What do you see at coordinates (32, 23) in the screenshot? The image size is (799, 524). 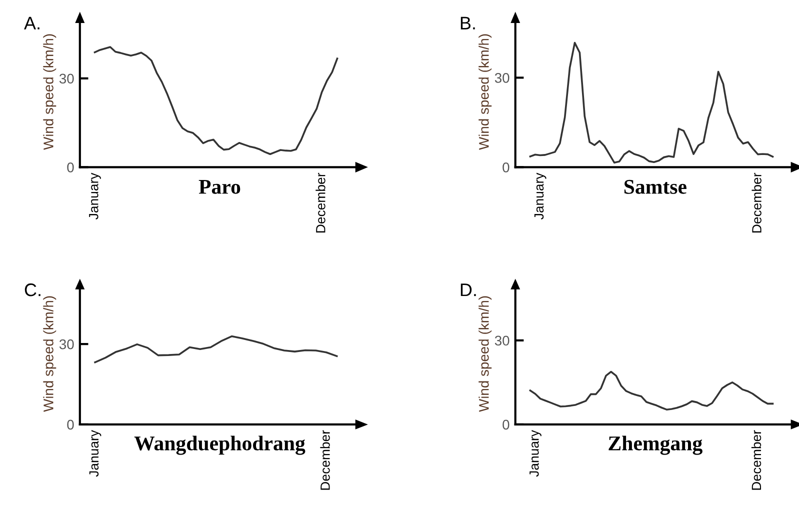 I see `text: A.` at bounding box center [32, 23].